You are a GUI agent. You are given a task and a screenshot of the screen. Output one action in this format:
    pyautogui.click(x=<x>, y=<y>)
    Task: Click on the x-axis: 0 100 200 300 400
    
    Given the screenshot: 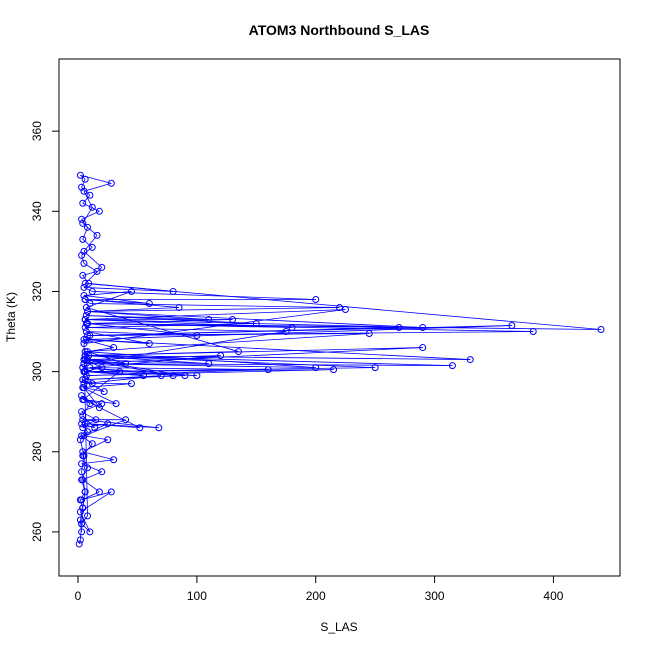 What is the action you would take?
    pyautogui.click(x=319, y=589)
    